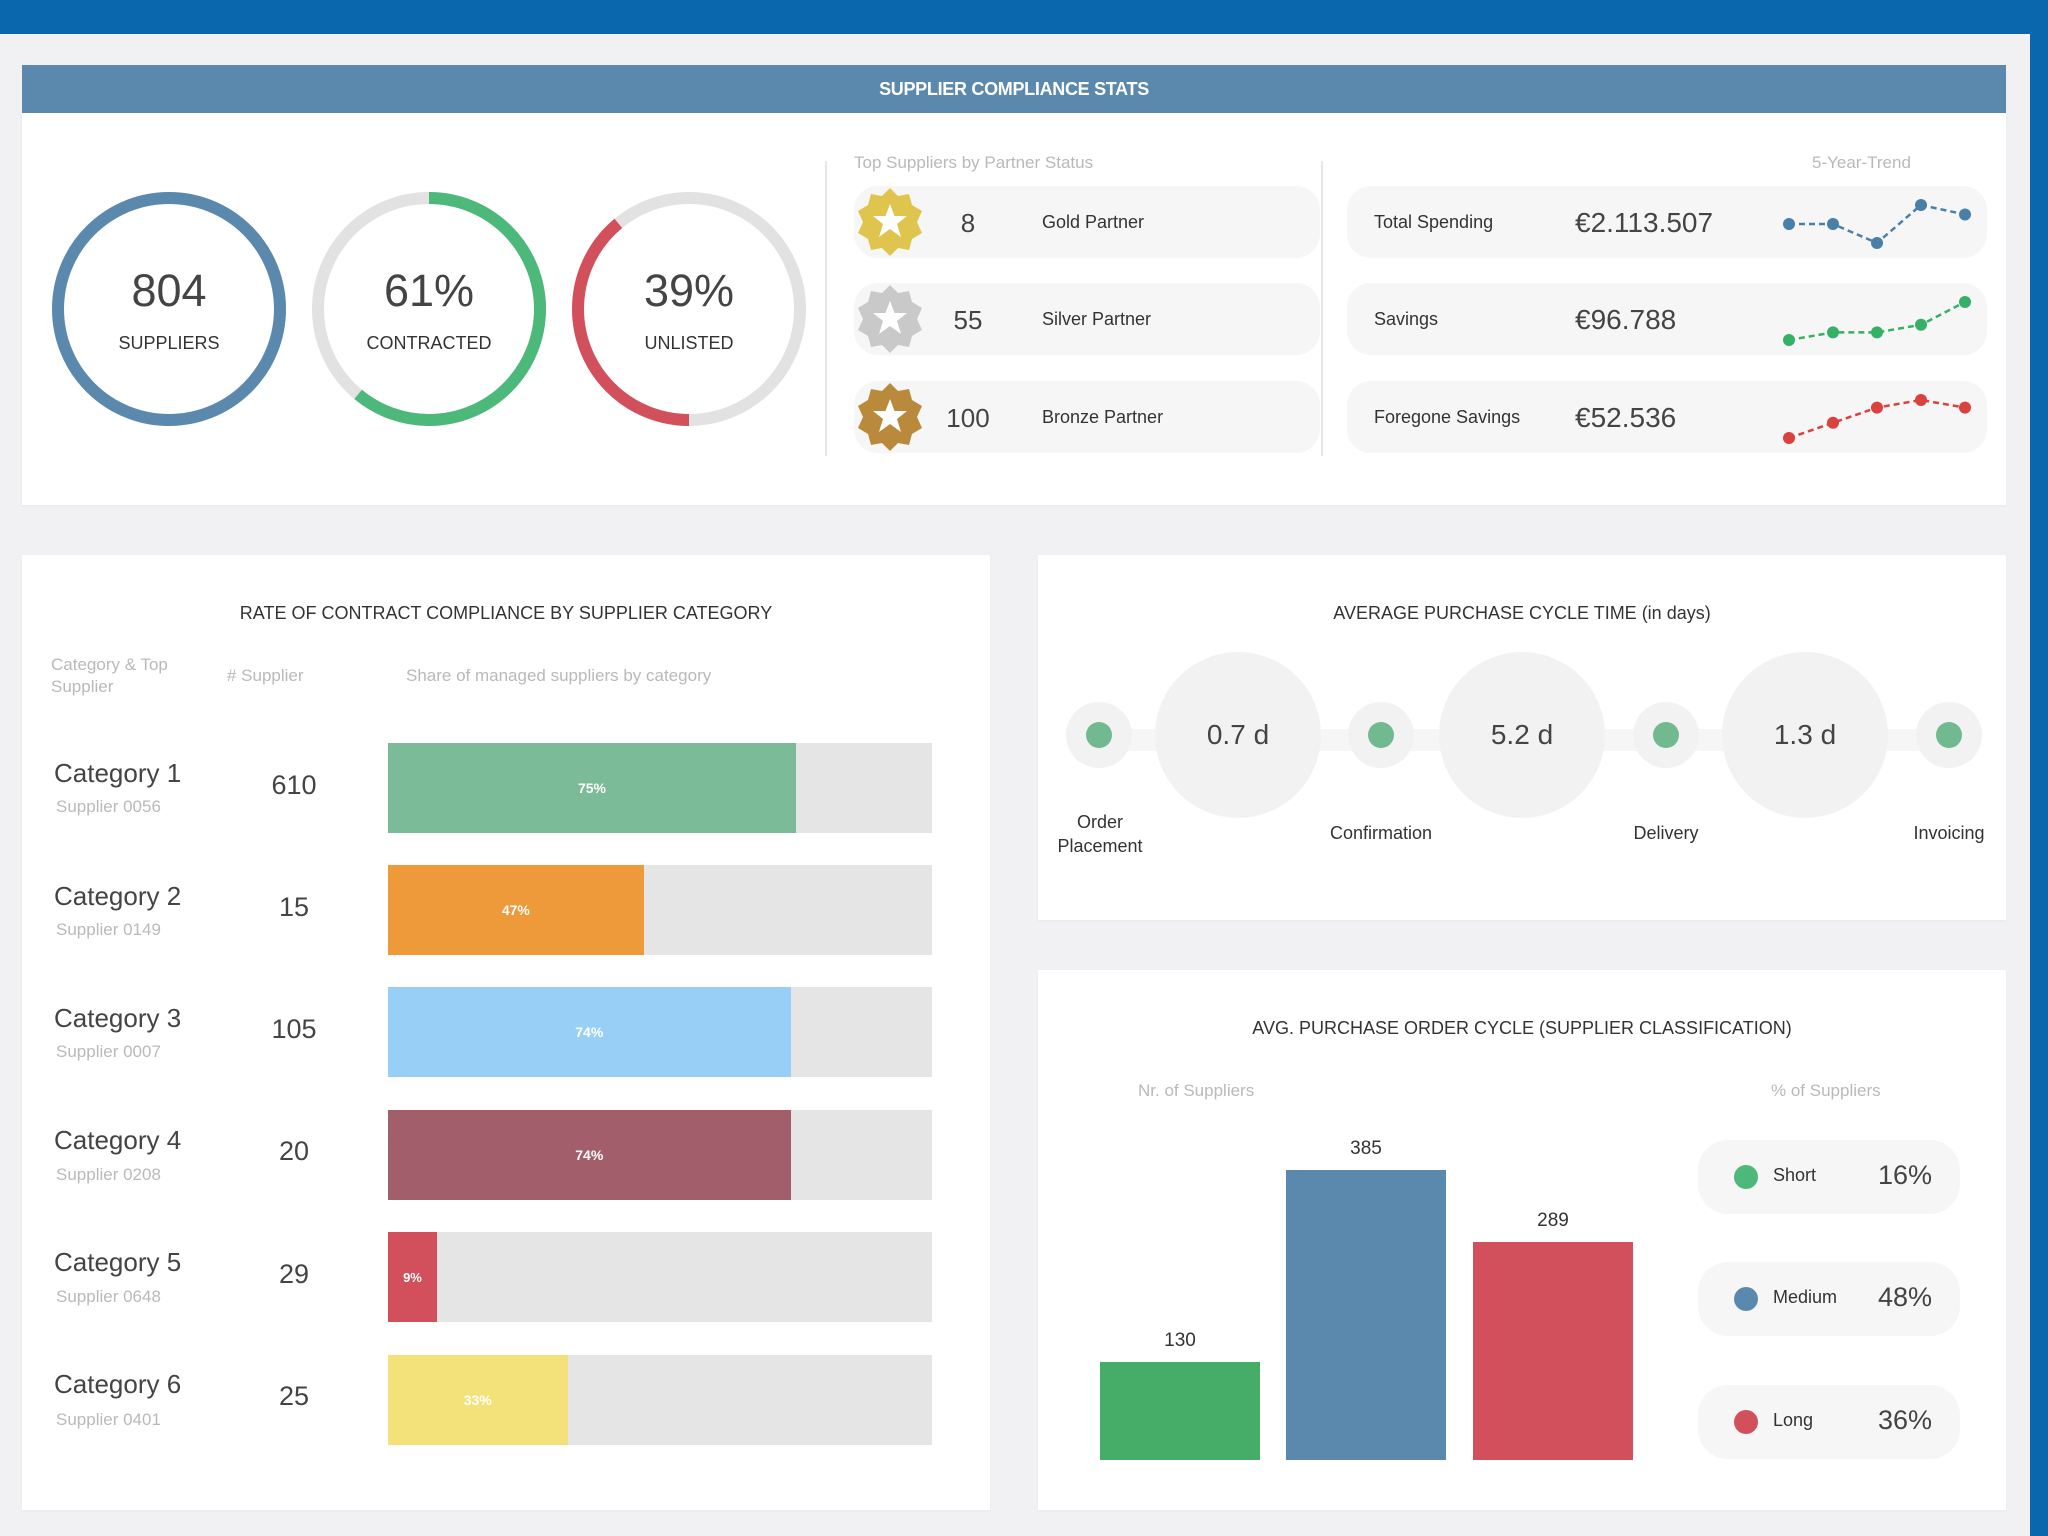  I want to click on bar-fill: 33%, so click(478, 1400).